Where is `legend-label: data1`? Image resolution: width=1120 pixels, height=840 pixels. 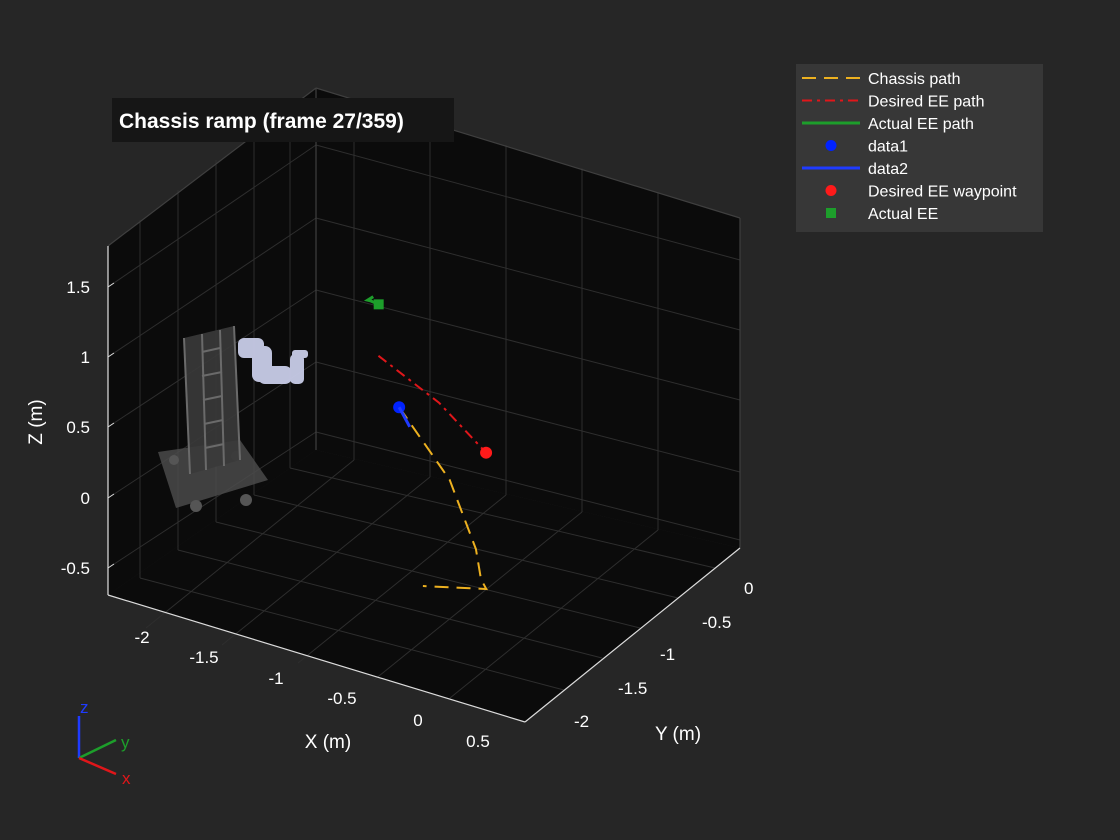
legend-label: data1 is located at coordinates (888, 147).